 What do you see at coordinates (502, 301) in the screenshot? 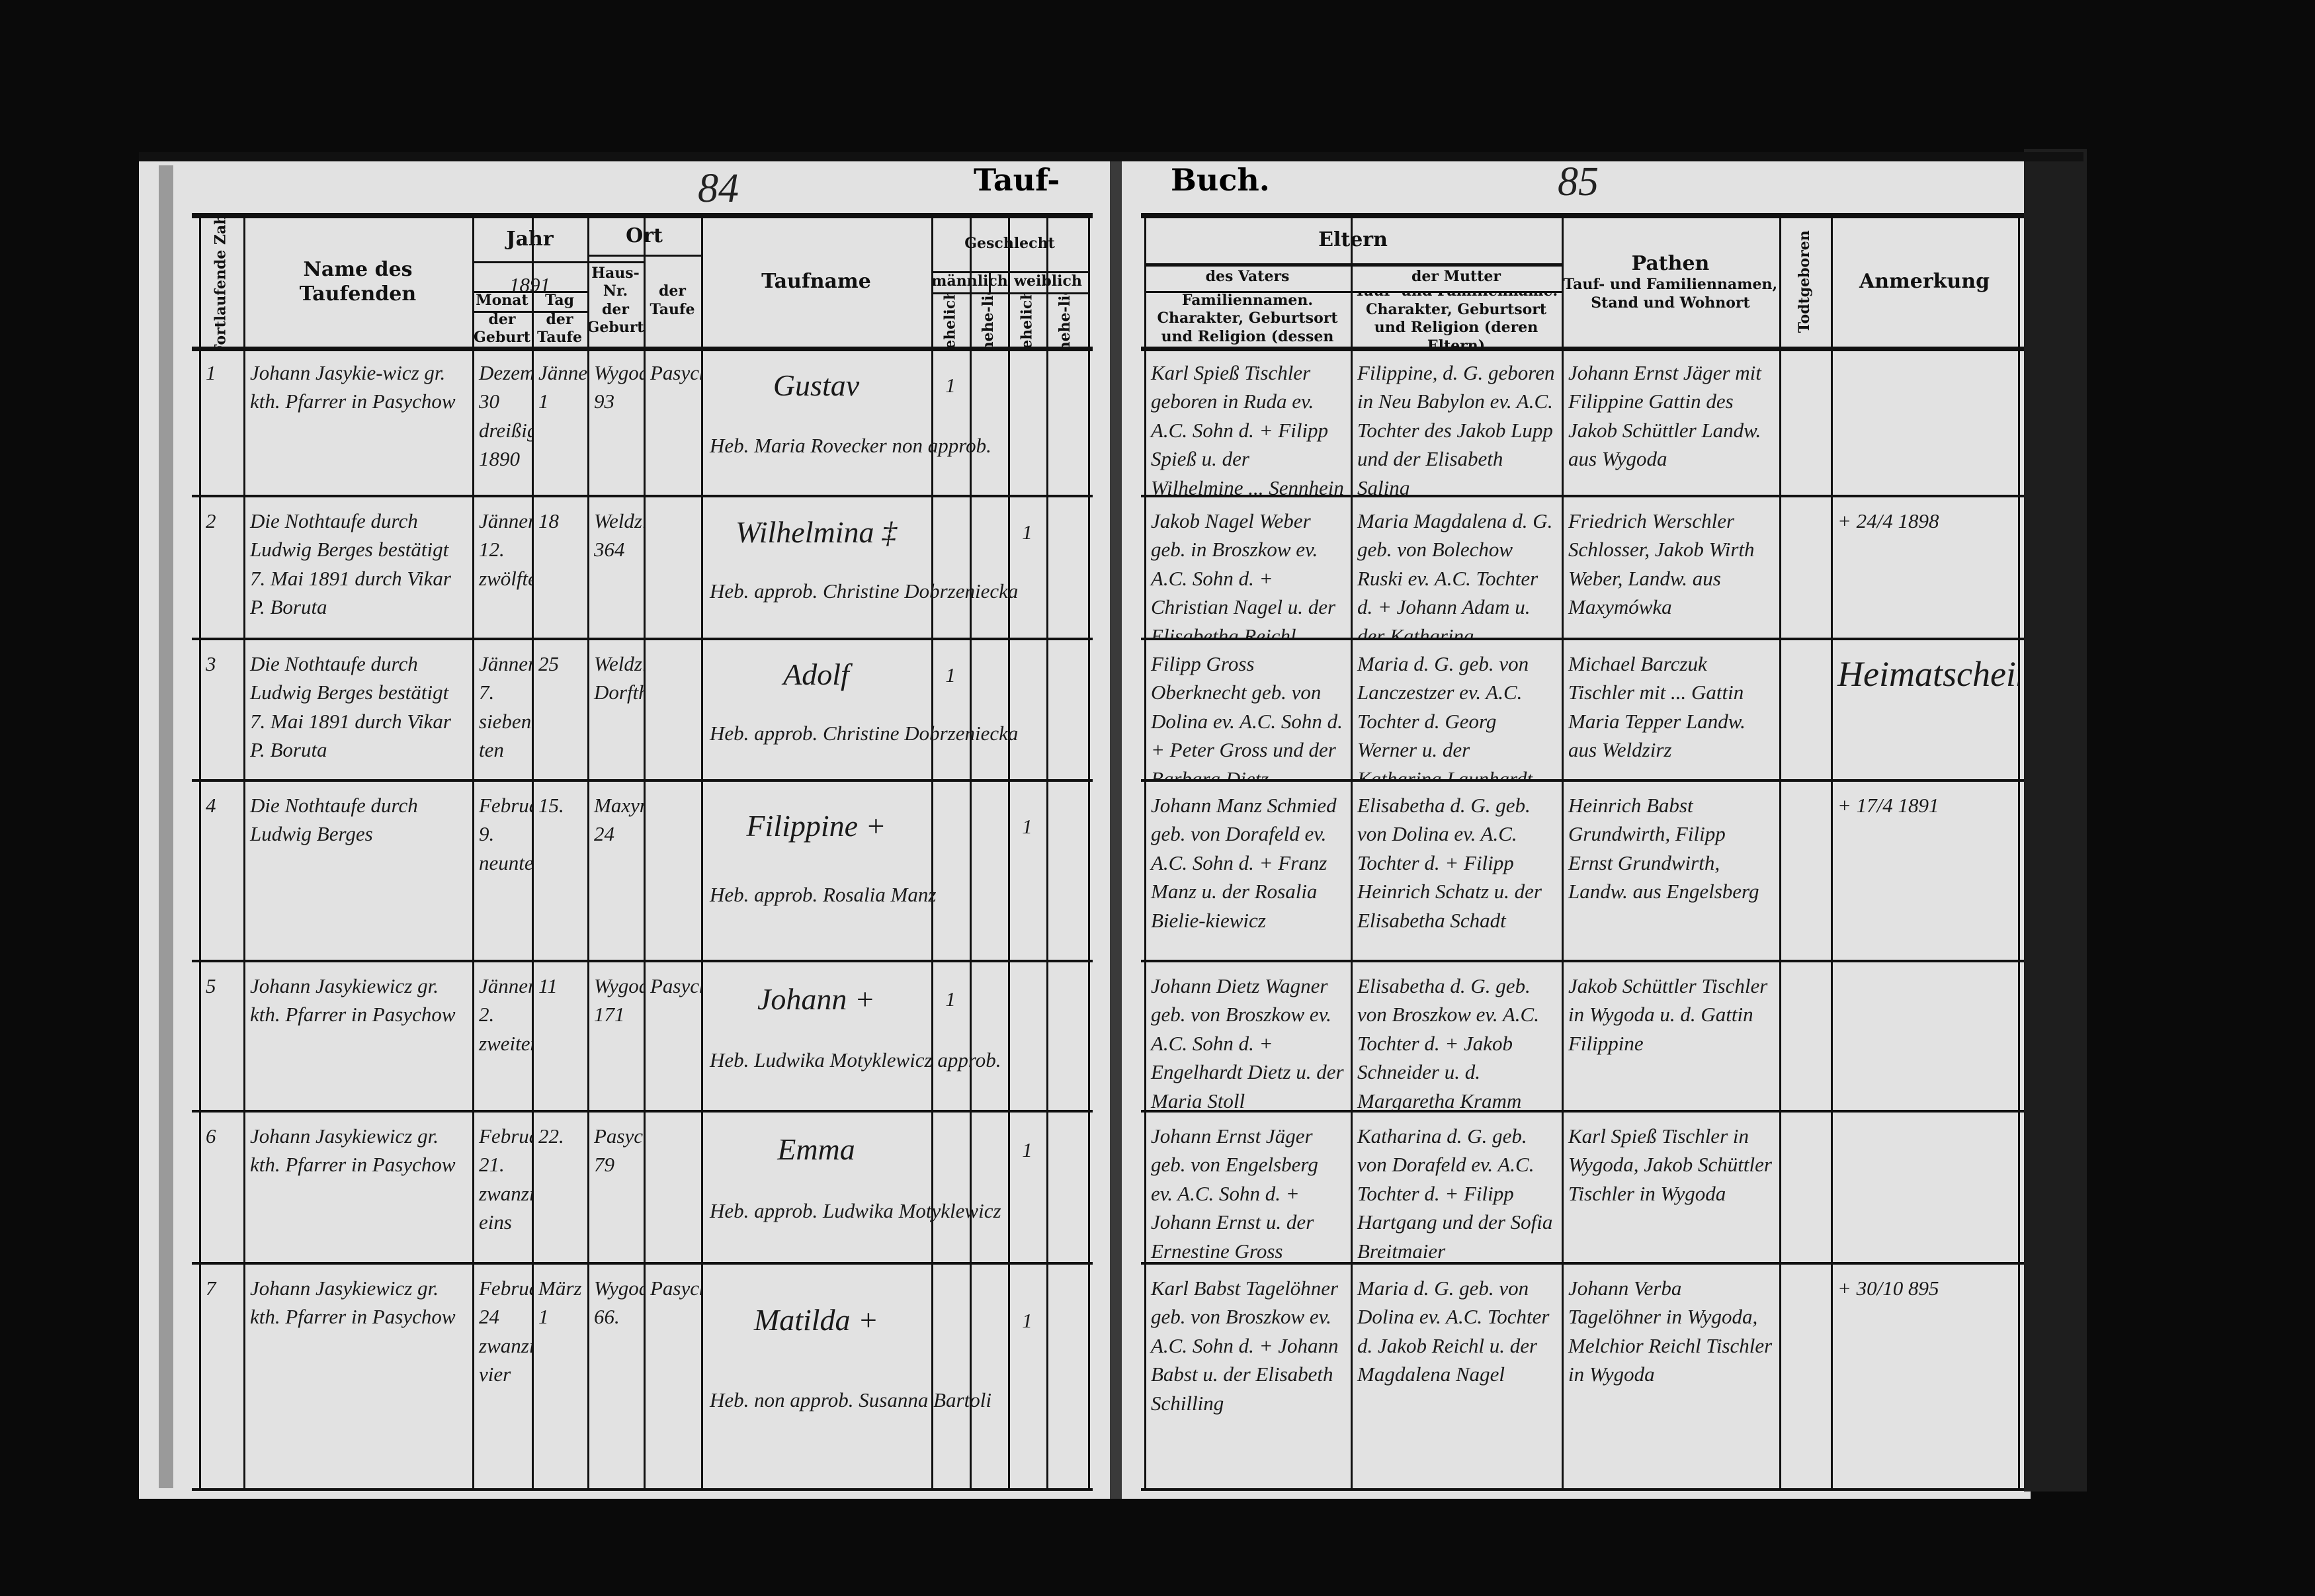
I see `header-monat: Monat` at bounding box center [502, 301].